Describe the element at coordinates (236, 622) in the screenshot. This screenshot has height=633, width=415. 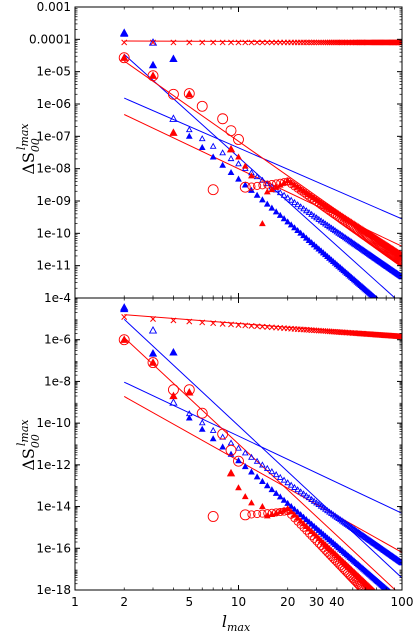
I see `x-axis-label: lmax` at that location.